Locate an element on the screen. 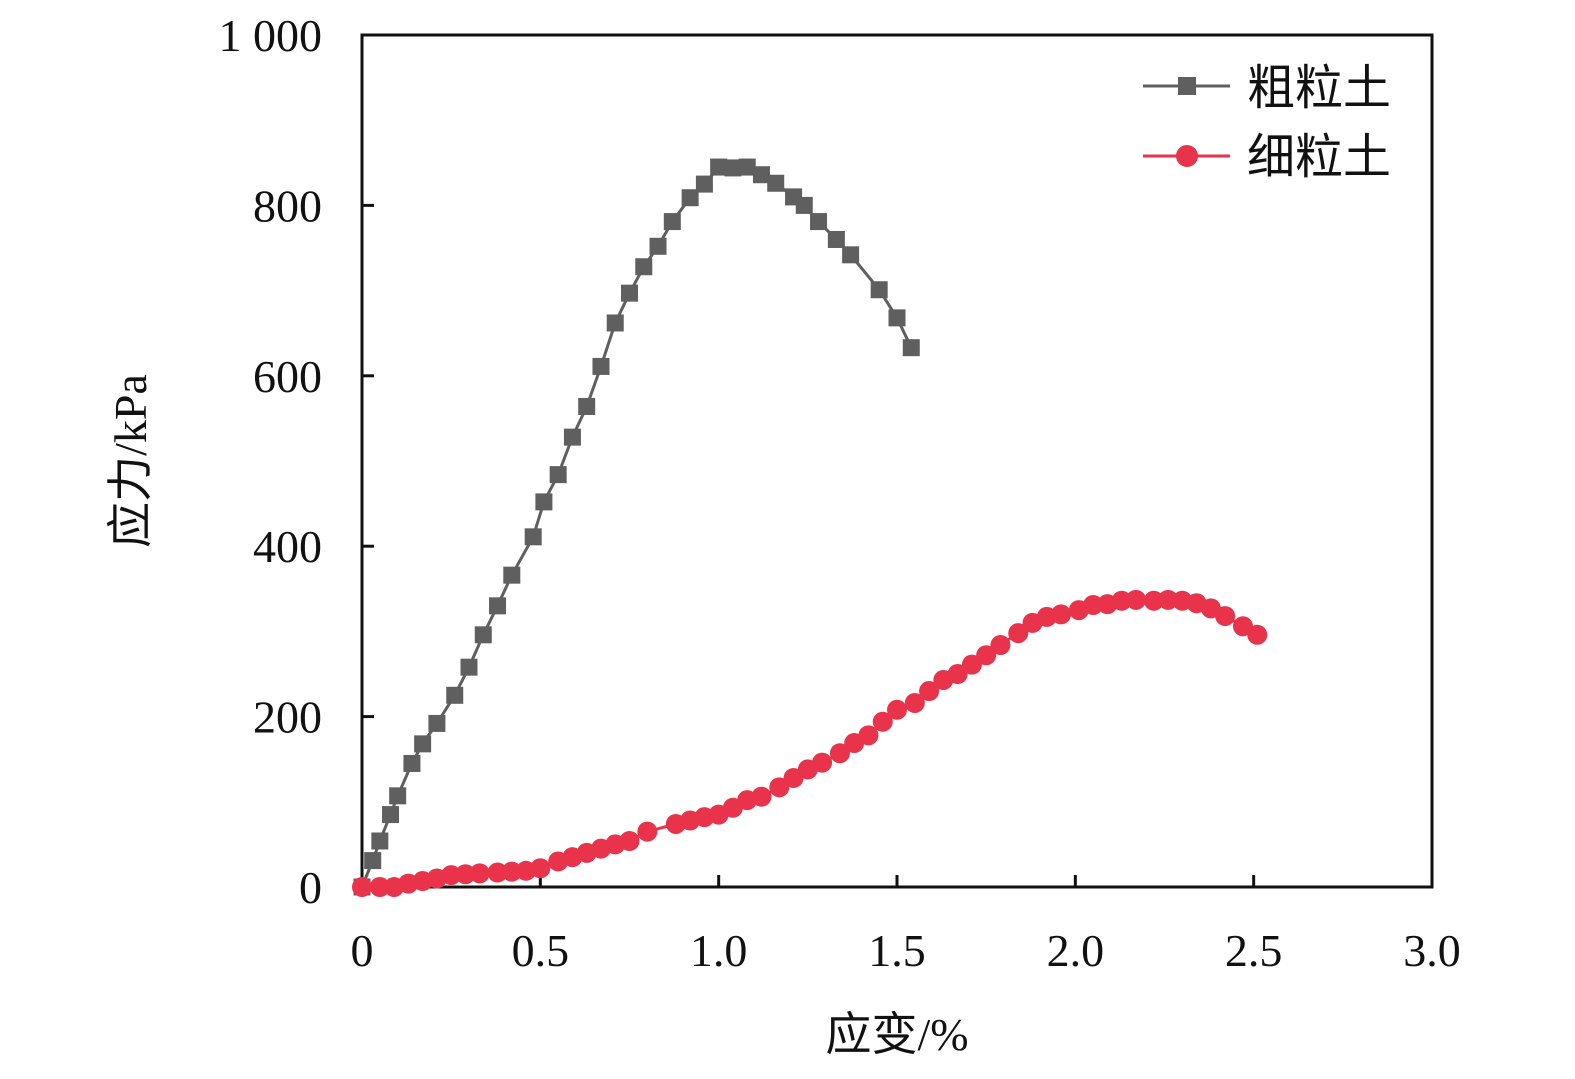 The image size is (1575, 1079). legend-label-coarse: 粗粒土 is located at coordinates (1319, 88).